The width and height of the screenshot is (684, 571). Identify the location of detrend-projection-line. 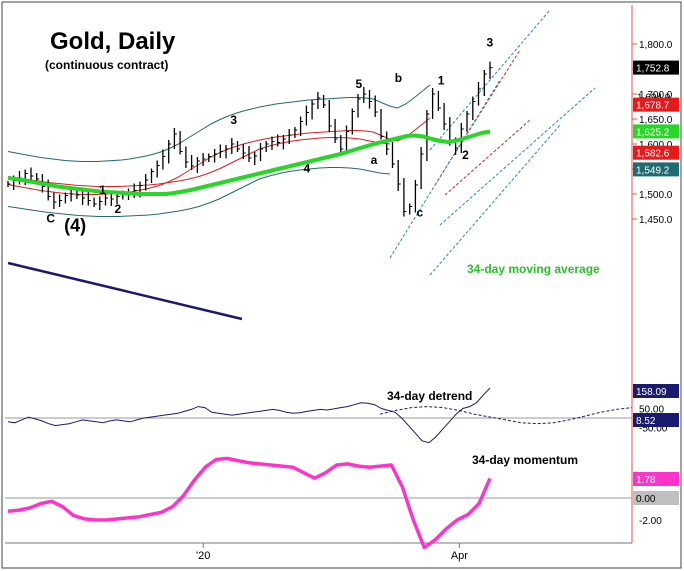
(506, 415).